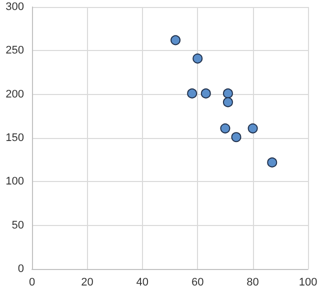  I want to click on x-tick-label: 100, so click(308, 282).